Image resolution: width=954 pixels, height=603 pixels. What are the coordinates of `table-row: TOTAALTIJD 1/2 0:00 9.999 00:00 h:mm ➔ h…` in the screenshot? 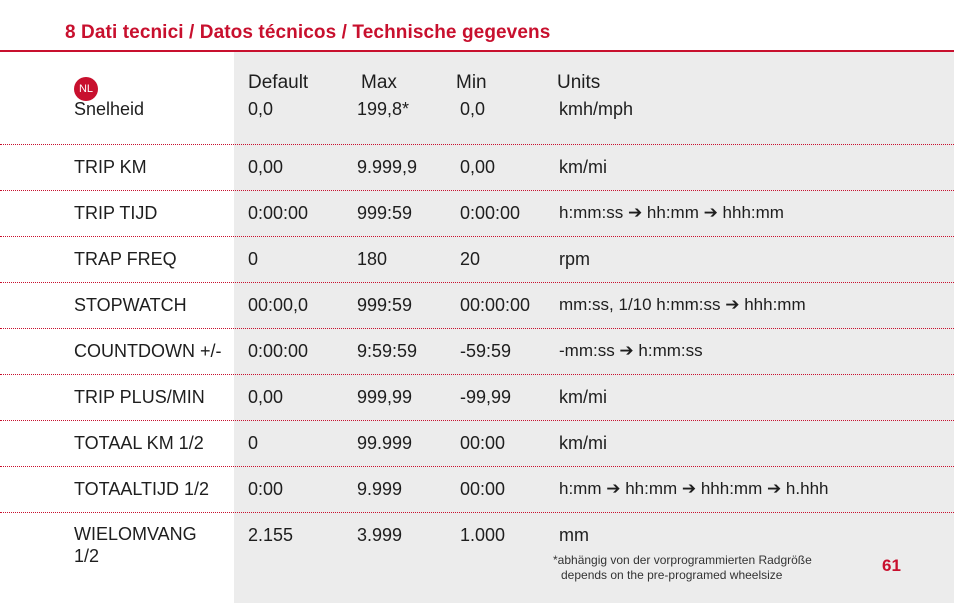 It's located at (477, 490).